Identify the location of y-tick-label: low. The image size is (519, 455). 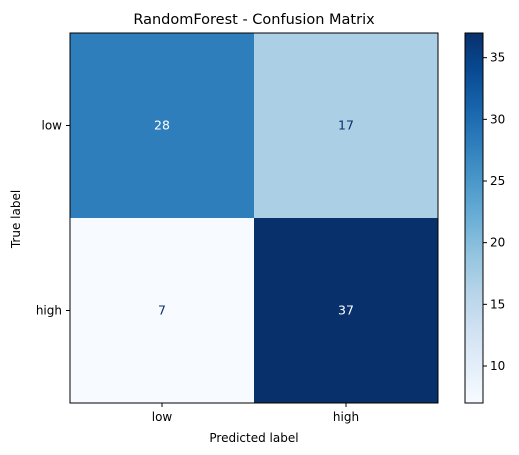
(52, 126).